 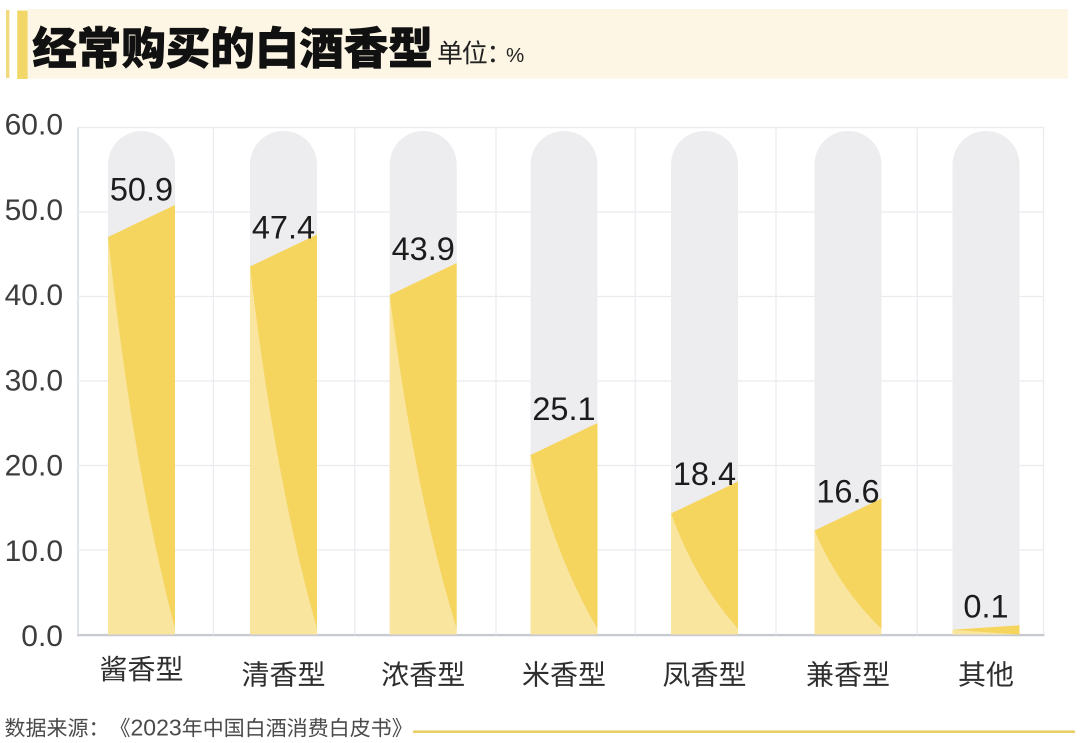 What do you see at coordinates (985, 606) in the screenshot?
I see `svg-text: 0.1` at bounding box center [985, 606].